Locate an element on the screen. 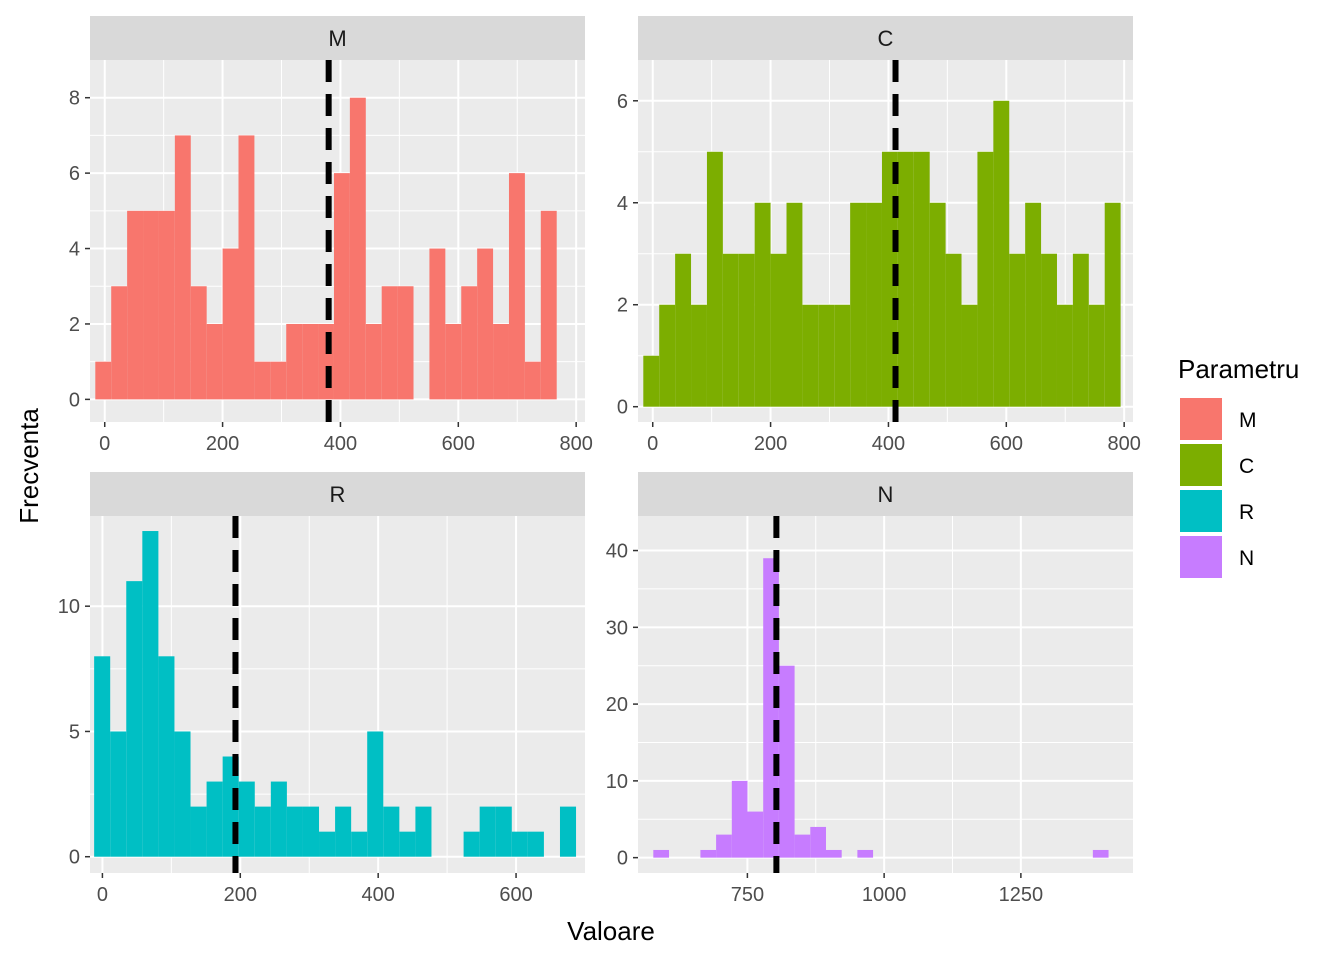 This screenshot has height=960, width=1344. axes: 0 200 400 600 800 0 2 4 6 8 is located at coordinates (331, 271).